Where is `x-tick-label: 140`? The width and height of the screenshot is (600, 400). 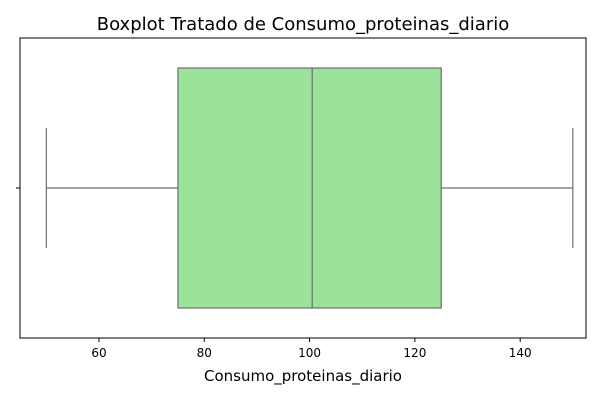
x-tick-label: 140 is located at coordinates (520, 353).